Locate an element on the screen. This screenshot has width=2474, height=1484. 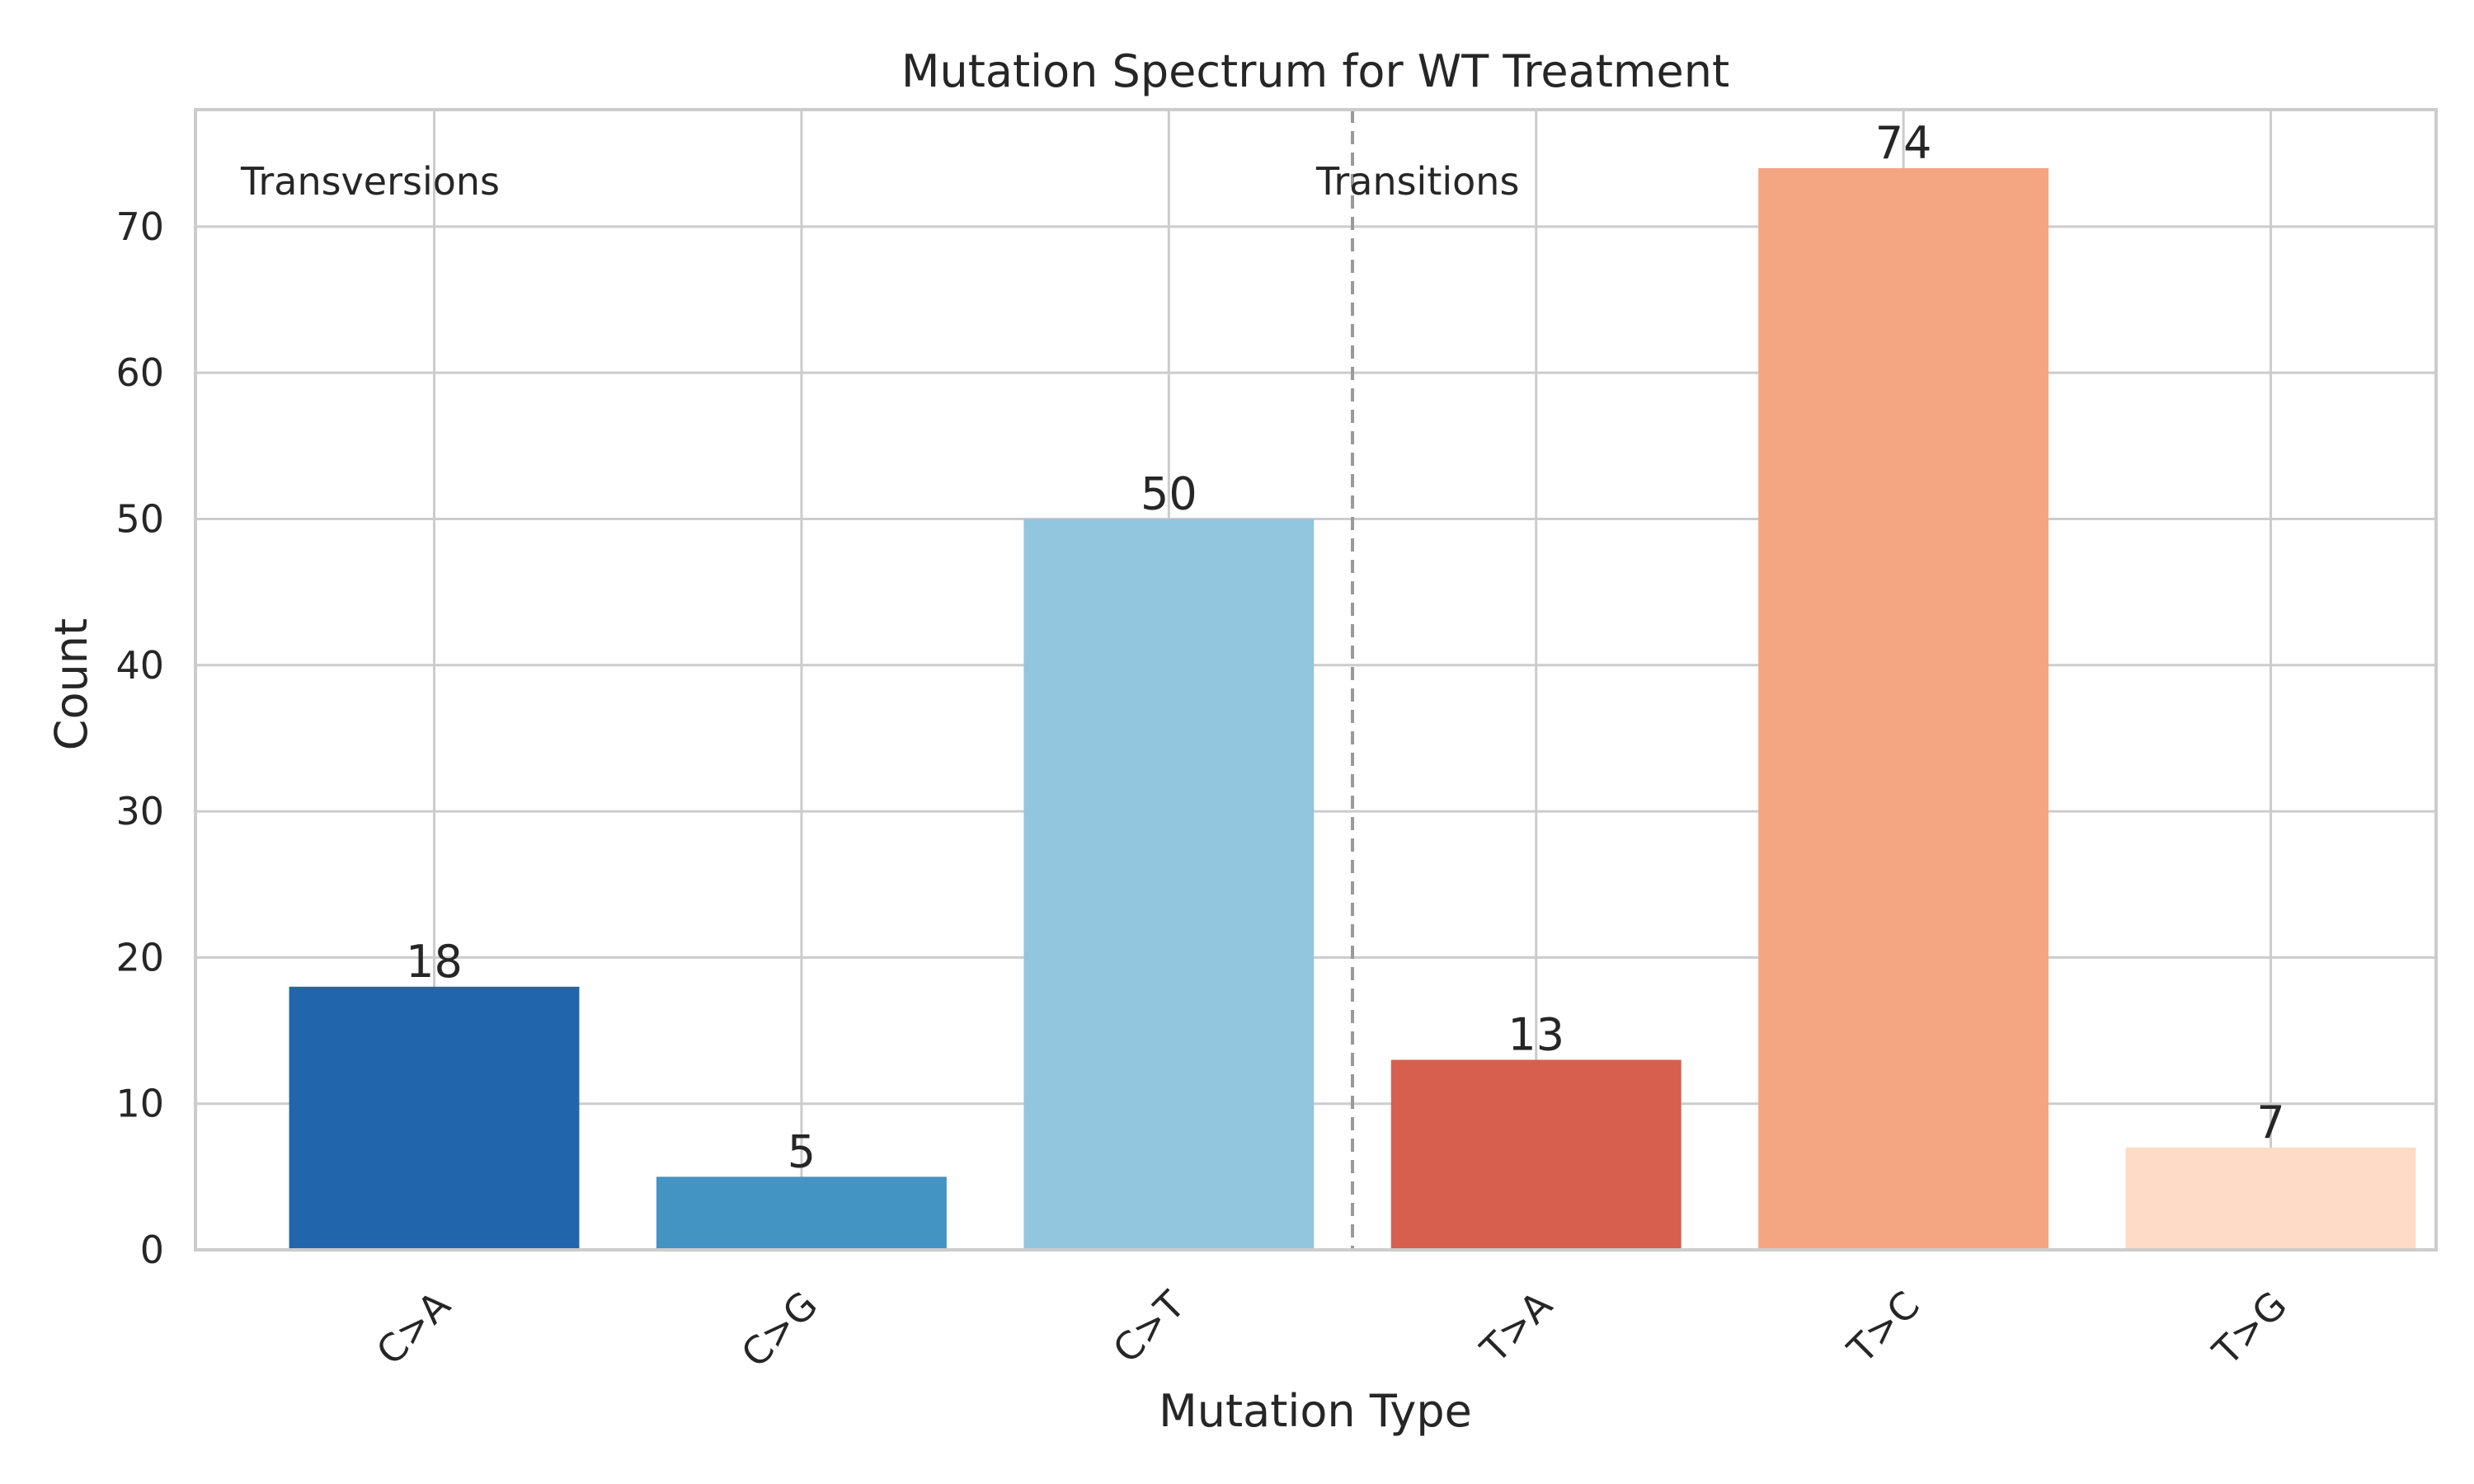
x-axis-label: Mutation Type is located at coordinates (1315, 1411).